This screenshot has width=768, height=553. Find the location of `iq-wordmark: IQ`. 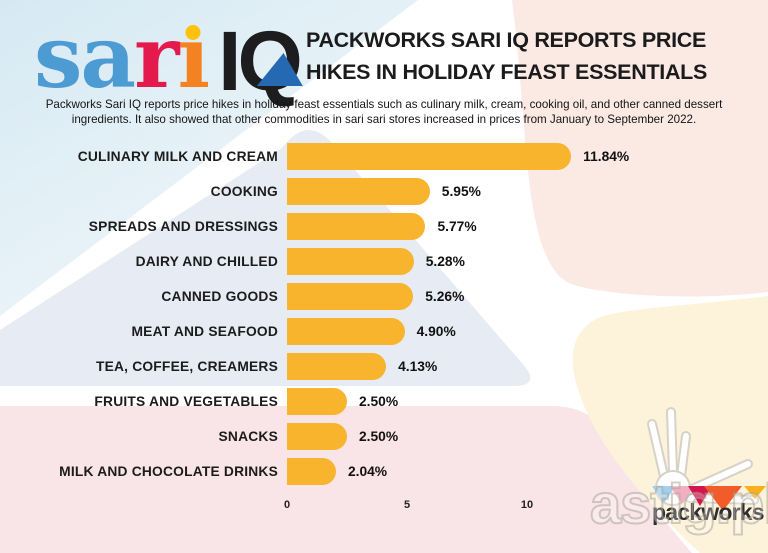

iq-wordmark: IQ is located at coordinates (260, 61).